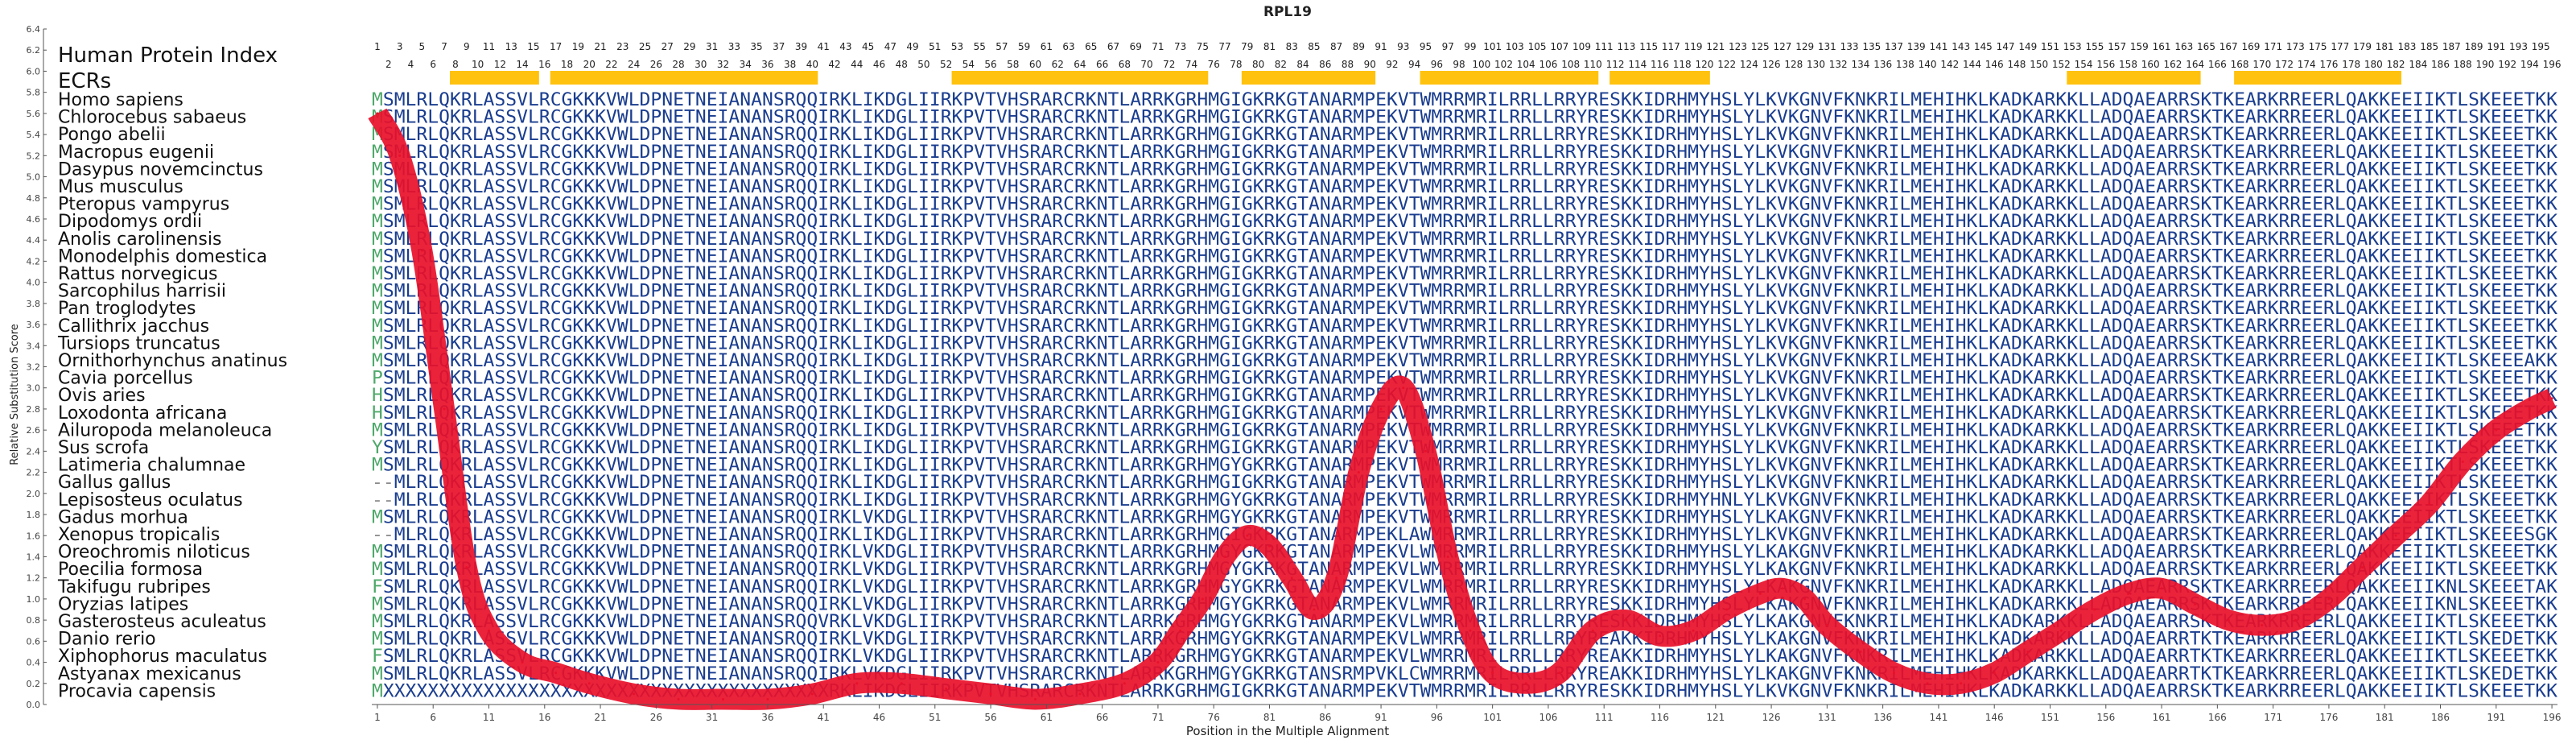 This screenshot has width=2576, height=748. I want to click on y-tick-label: 5.0, so click(34, 177).